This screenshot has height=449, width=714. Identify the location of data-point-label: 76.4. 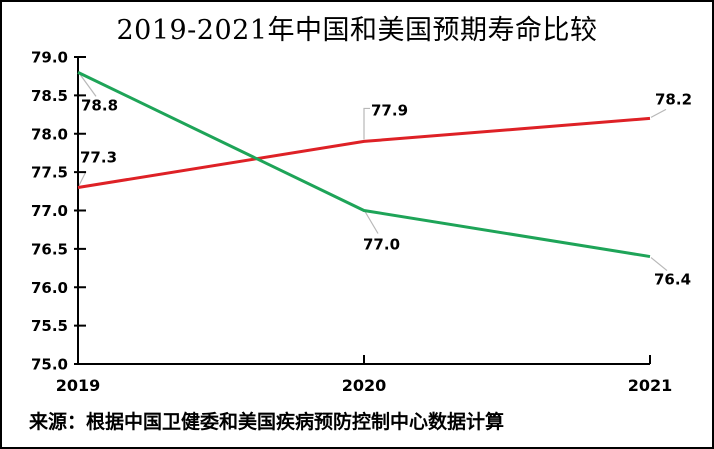
(672, 280).